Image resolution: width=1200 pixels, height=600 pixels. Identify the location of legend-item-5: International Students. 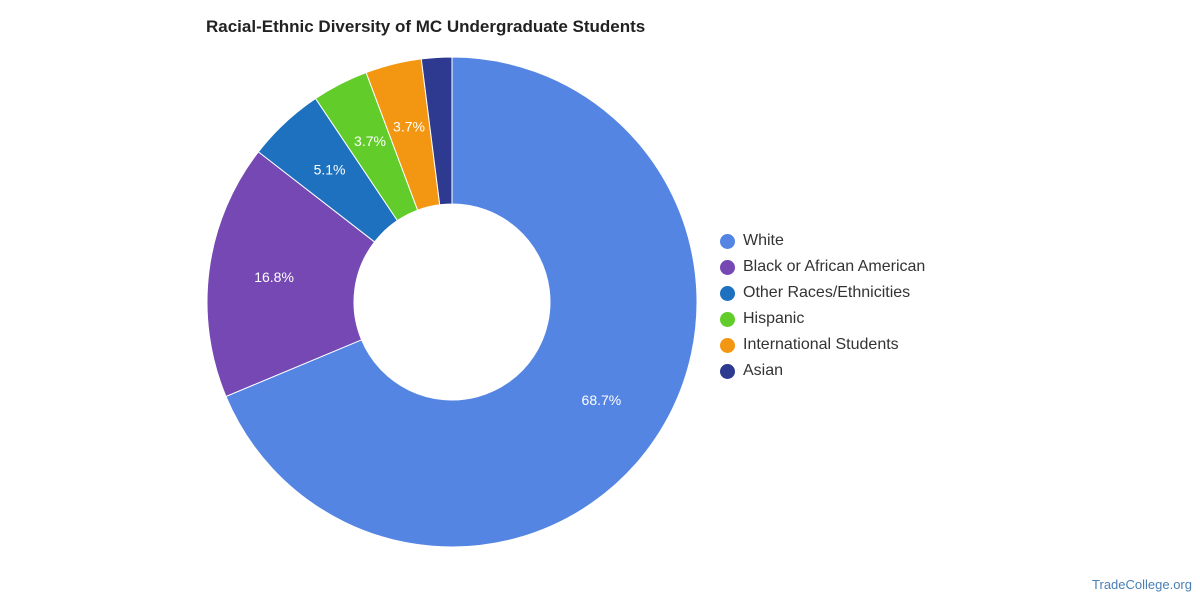
(822, 345).